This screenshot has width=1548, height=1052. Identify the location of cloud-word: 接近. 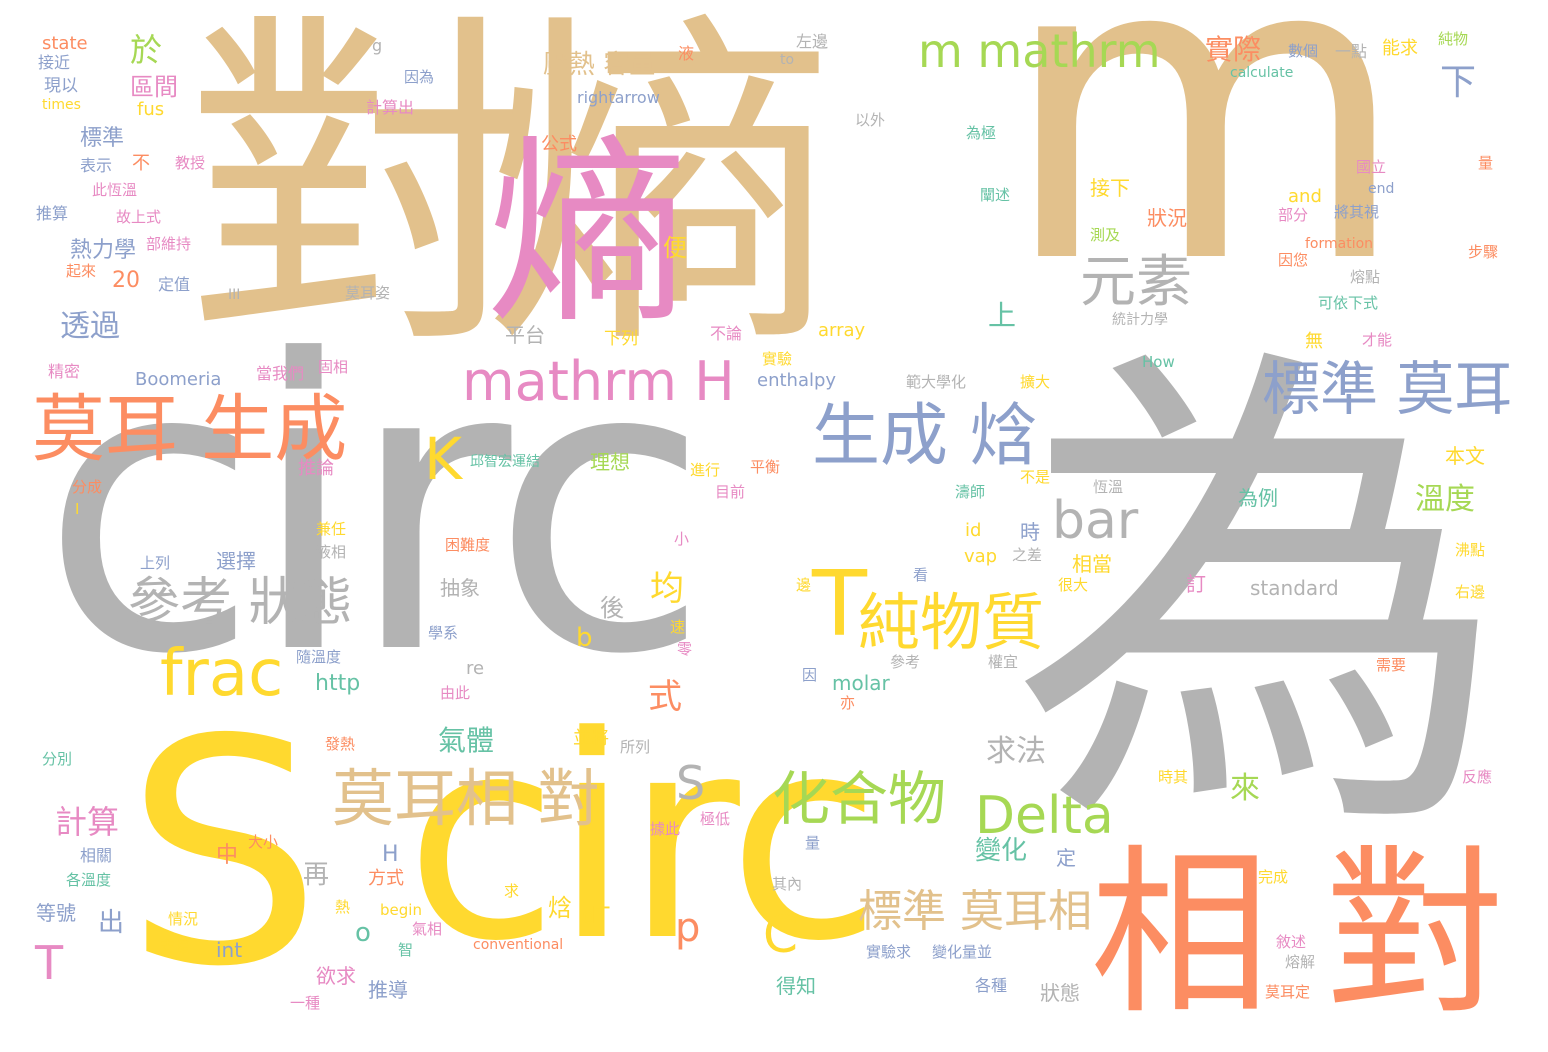
(54, 62).